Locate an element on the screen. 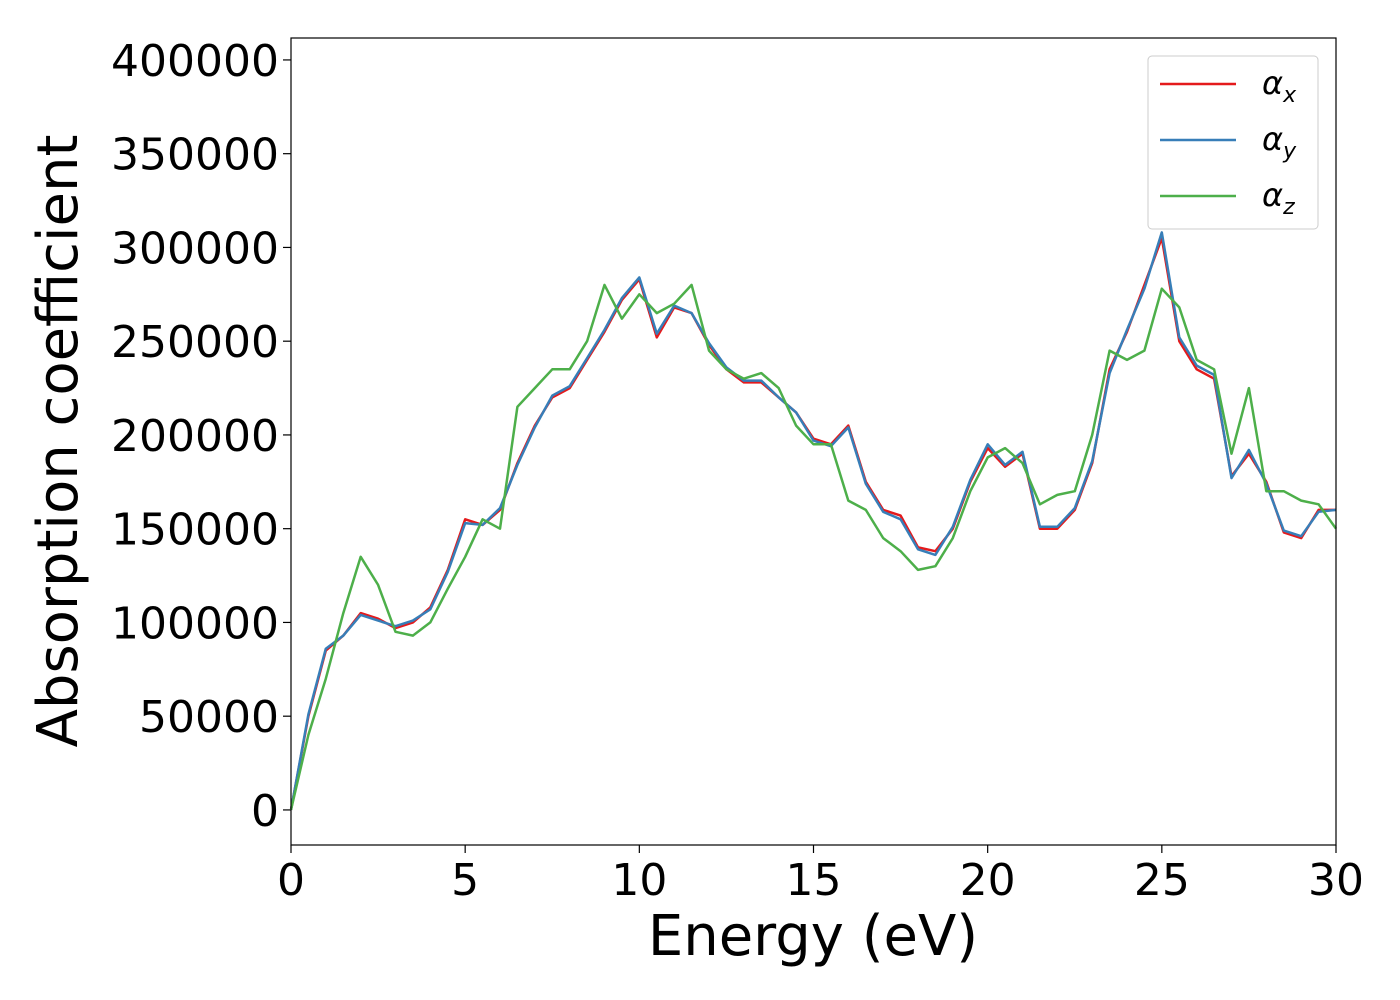 This screenshot has width=1400, height=1000. y-axis-label: Absorption coefficient is located at coordinates (58, 441).